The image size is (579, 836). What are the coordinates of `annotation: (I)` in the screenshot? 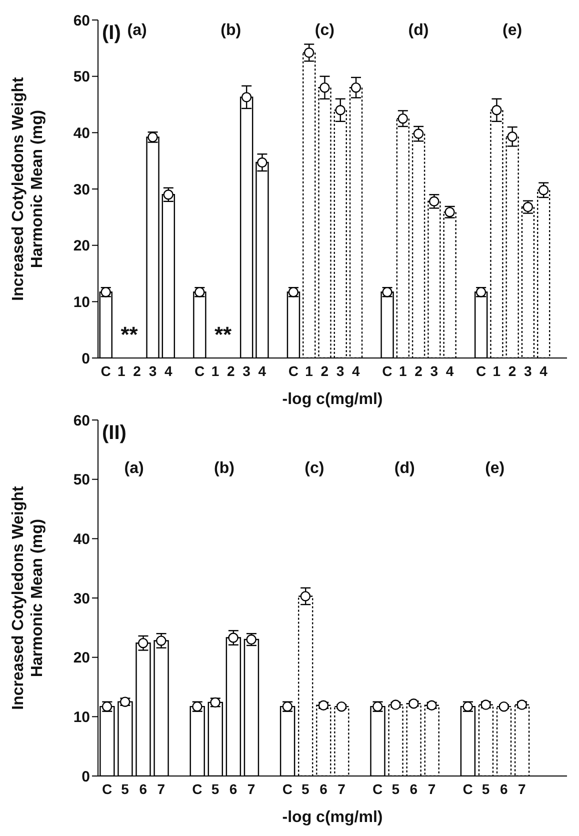 It's located at (111, 33).